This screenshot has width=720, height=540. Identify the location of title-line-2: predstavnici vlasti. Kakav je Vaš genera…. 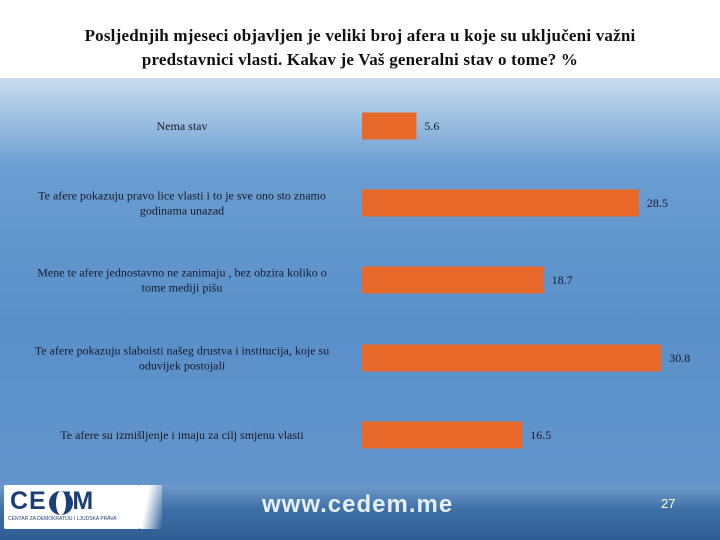
(360, 59).